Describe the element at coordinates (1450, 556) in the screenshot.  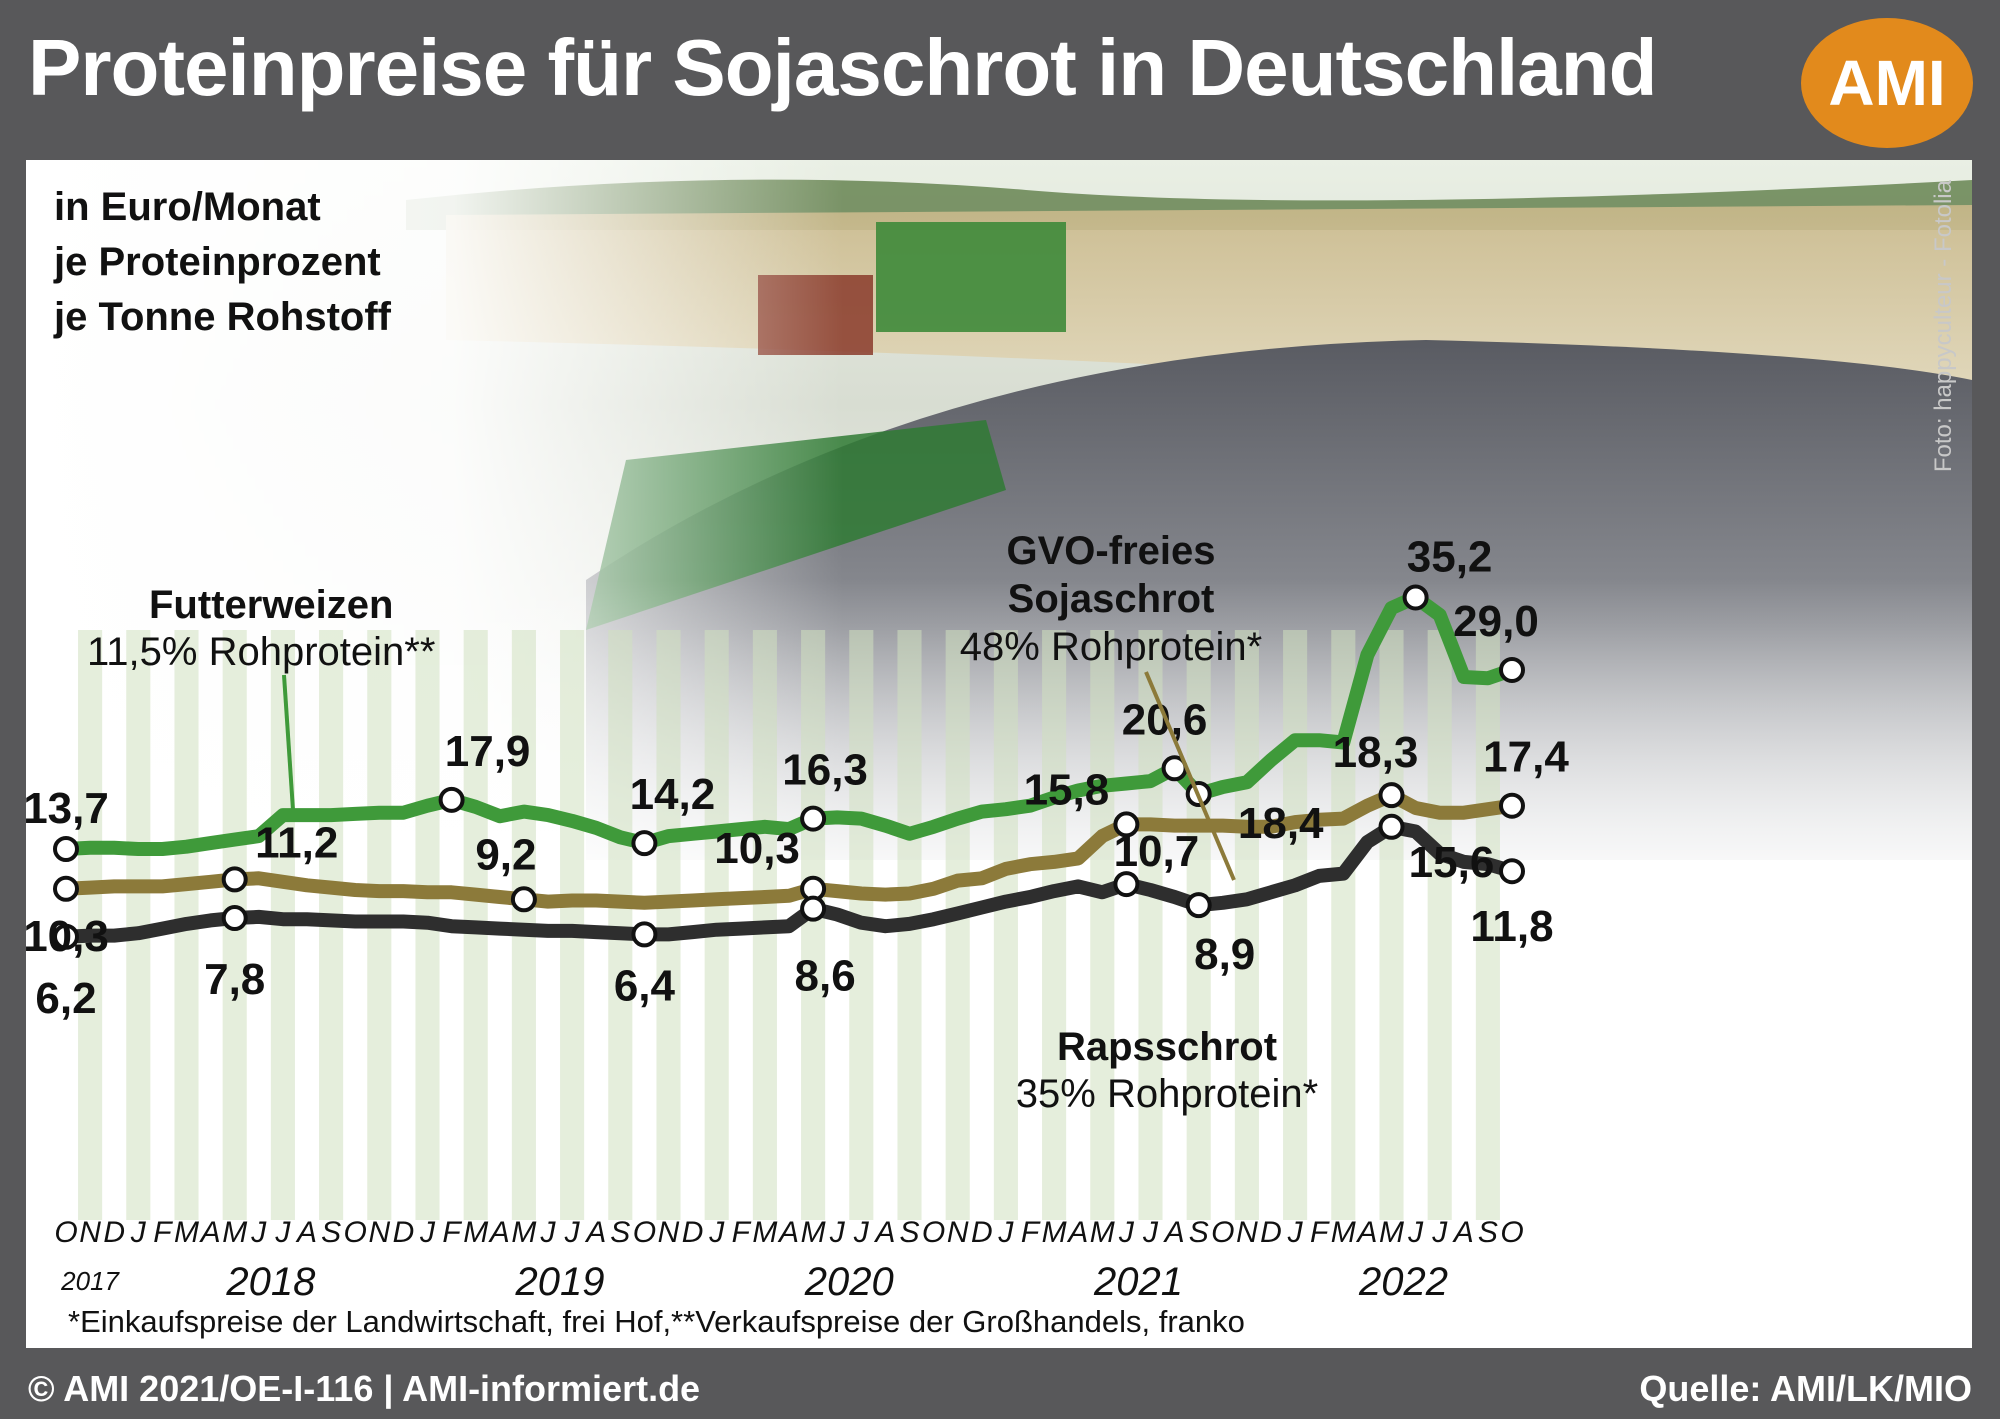
I see `data-label: 35,2` at that location.